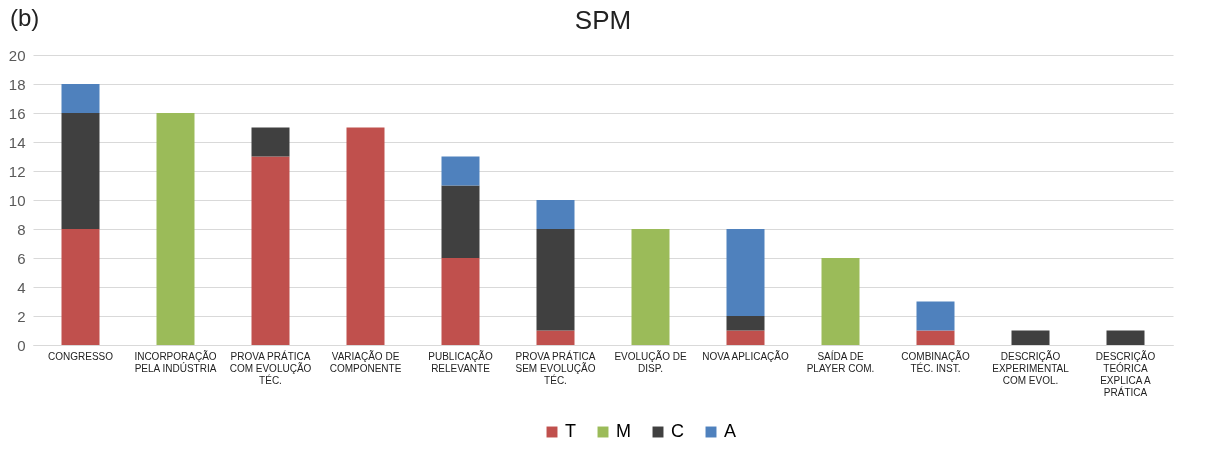 This screenshot has width=1209, height=464. Describe the element at coordinates (21, 316) in the screenshot. I see `y-tick-label: 2` at that location.